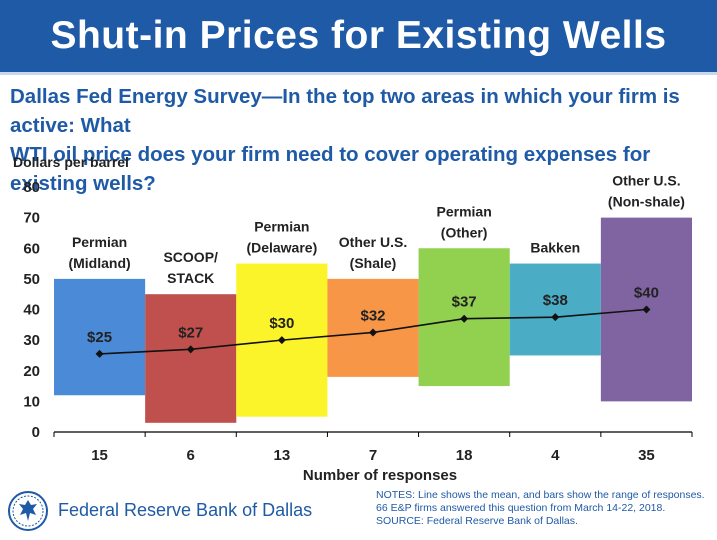 The width and height of the screenshot is (717, 540). What do you see at coordinates (31, 340) in the screenshot?
I see `y-tick-label: 30` at bounding box center [31, 340].